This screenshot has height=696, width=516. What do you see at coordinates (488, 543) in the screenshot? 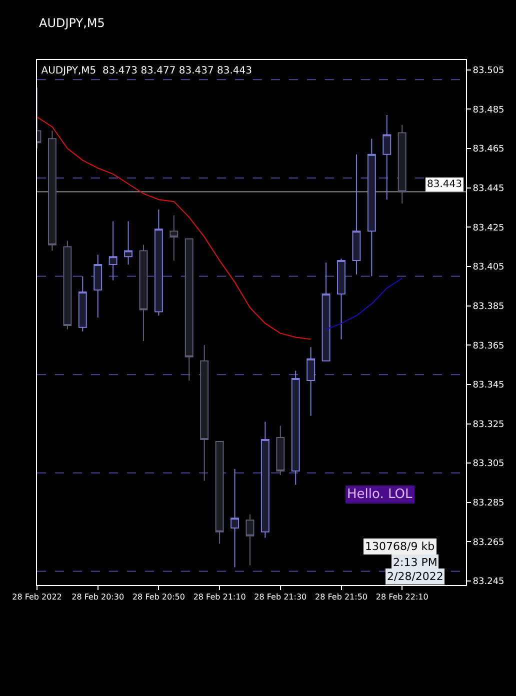
I see `y-tick-label: 83.265` at bounding box center [488, 543].